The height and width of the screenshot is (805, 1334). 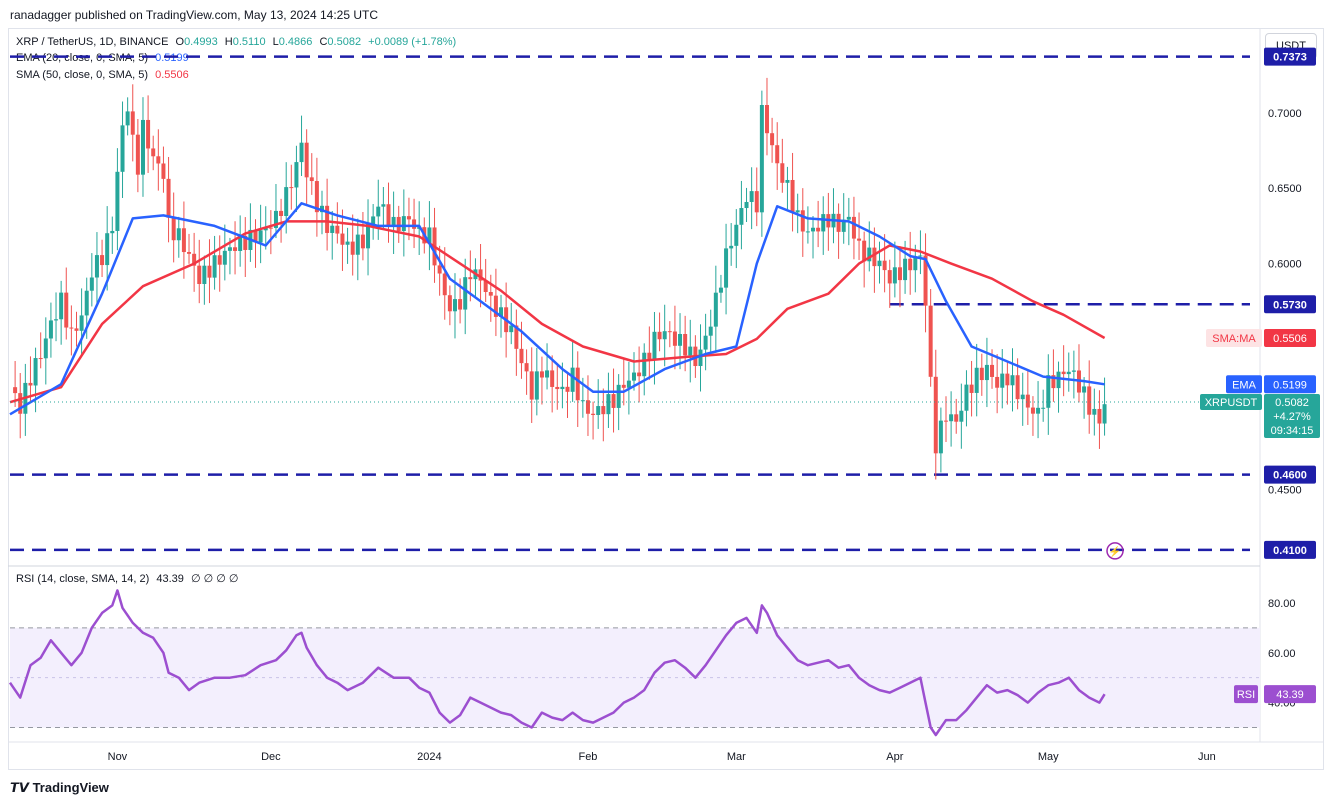 I want to click on symbol-title: XRP / TetherUS, 1D, BINANCE, so click(x=92, y=42).